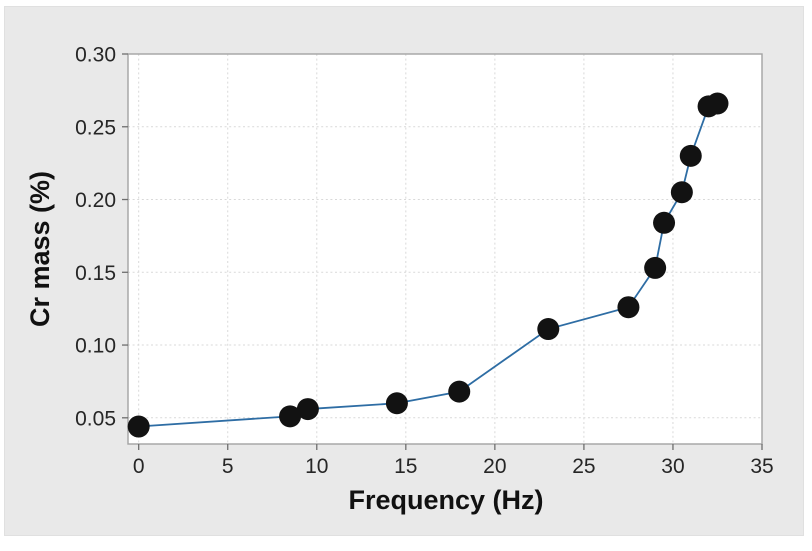 The width and height of the screenshot is (812, 551). I want to click on y-axis-tick-label: 0.30, so click(95, 55).